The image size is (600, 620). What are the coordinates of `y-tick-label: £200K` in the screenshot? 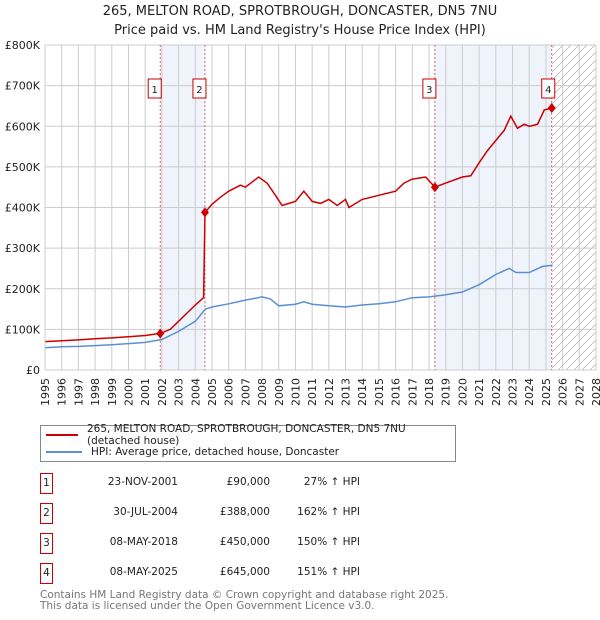 It's located at (23, 289).